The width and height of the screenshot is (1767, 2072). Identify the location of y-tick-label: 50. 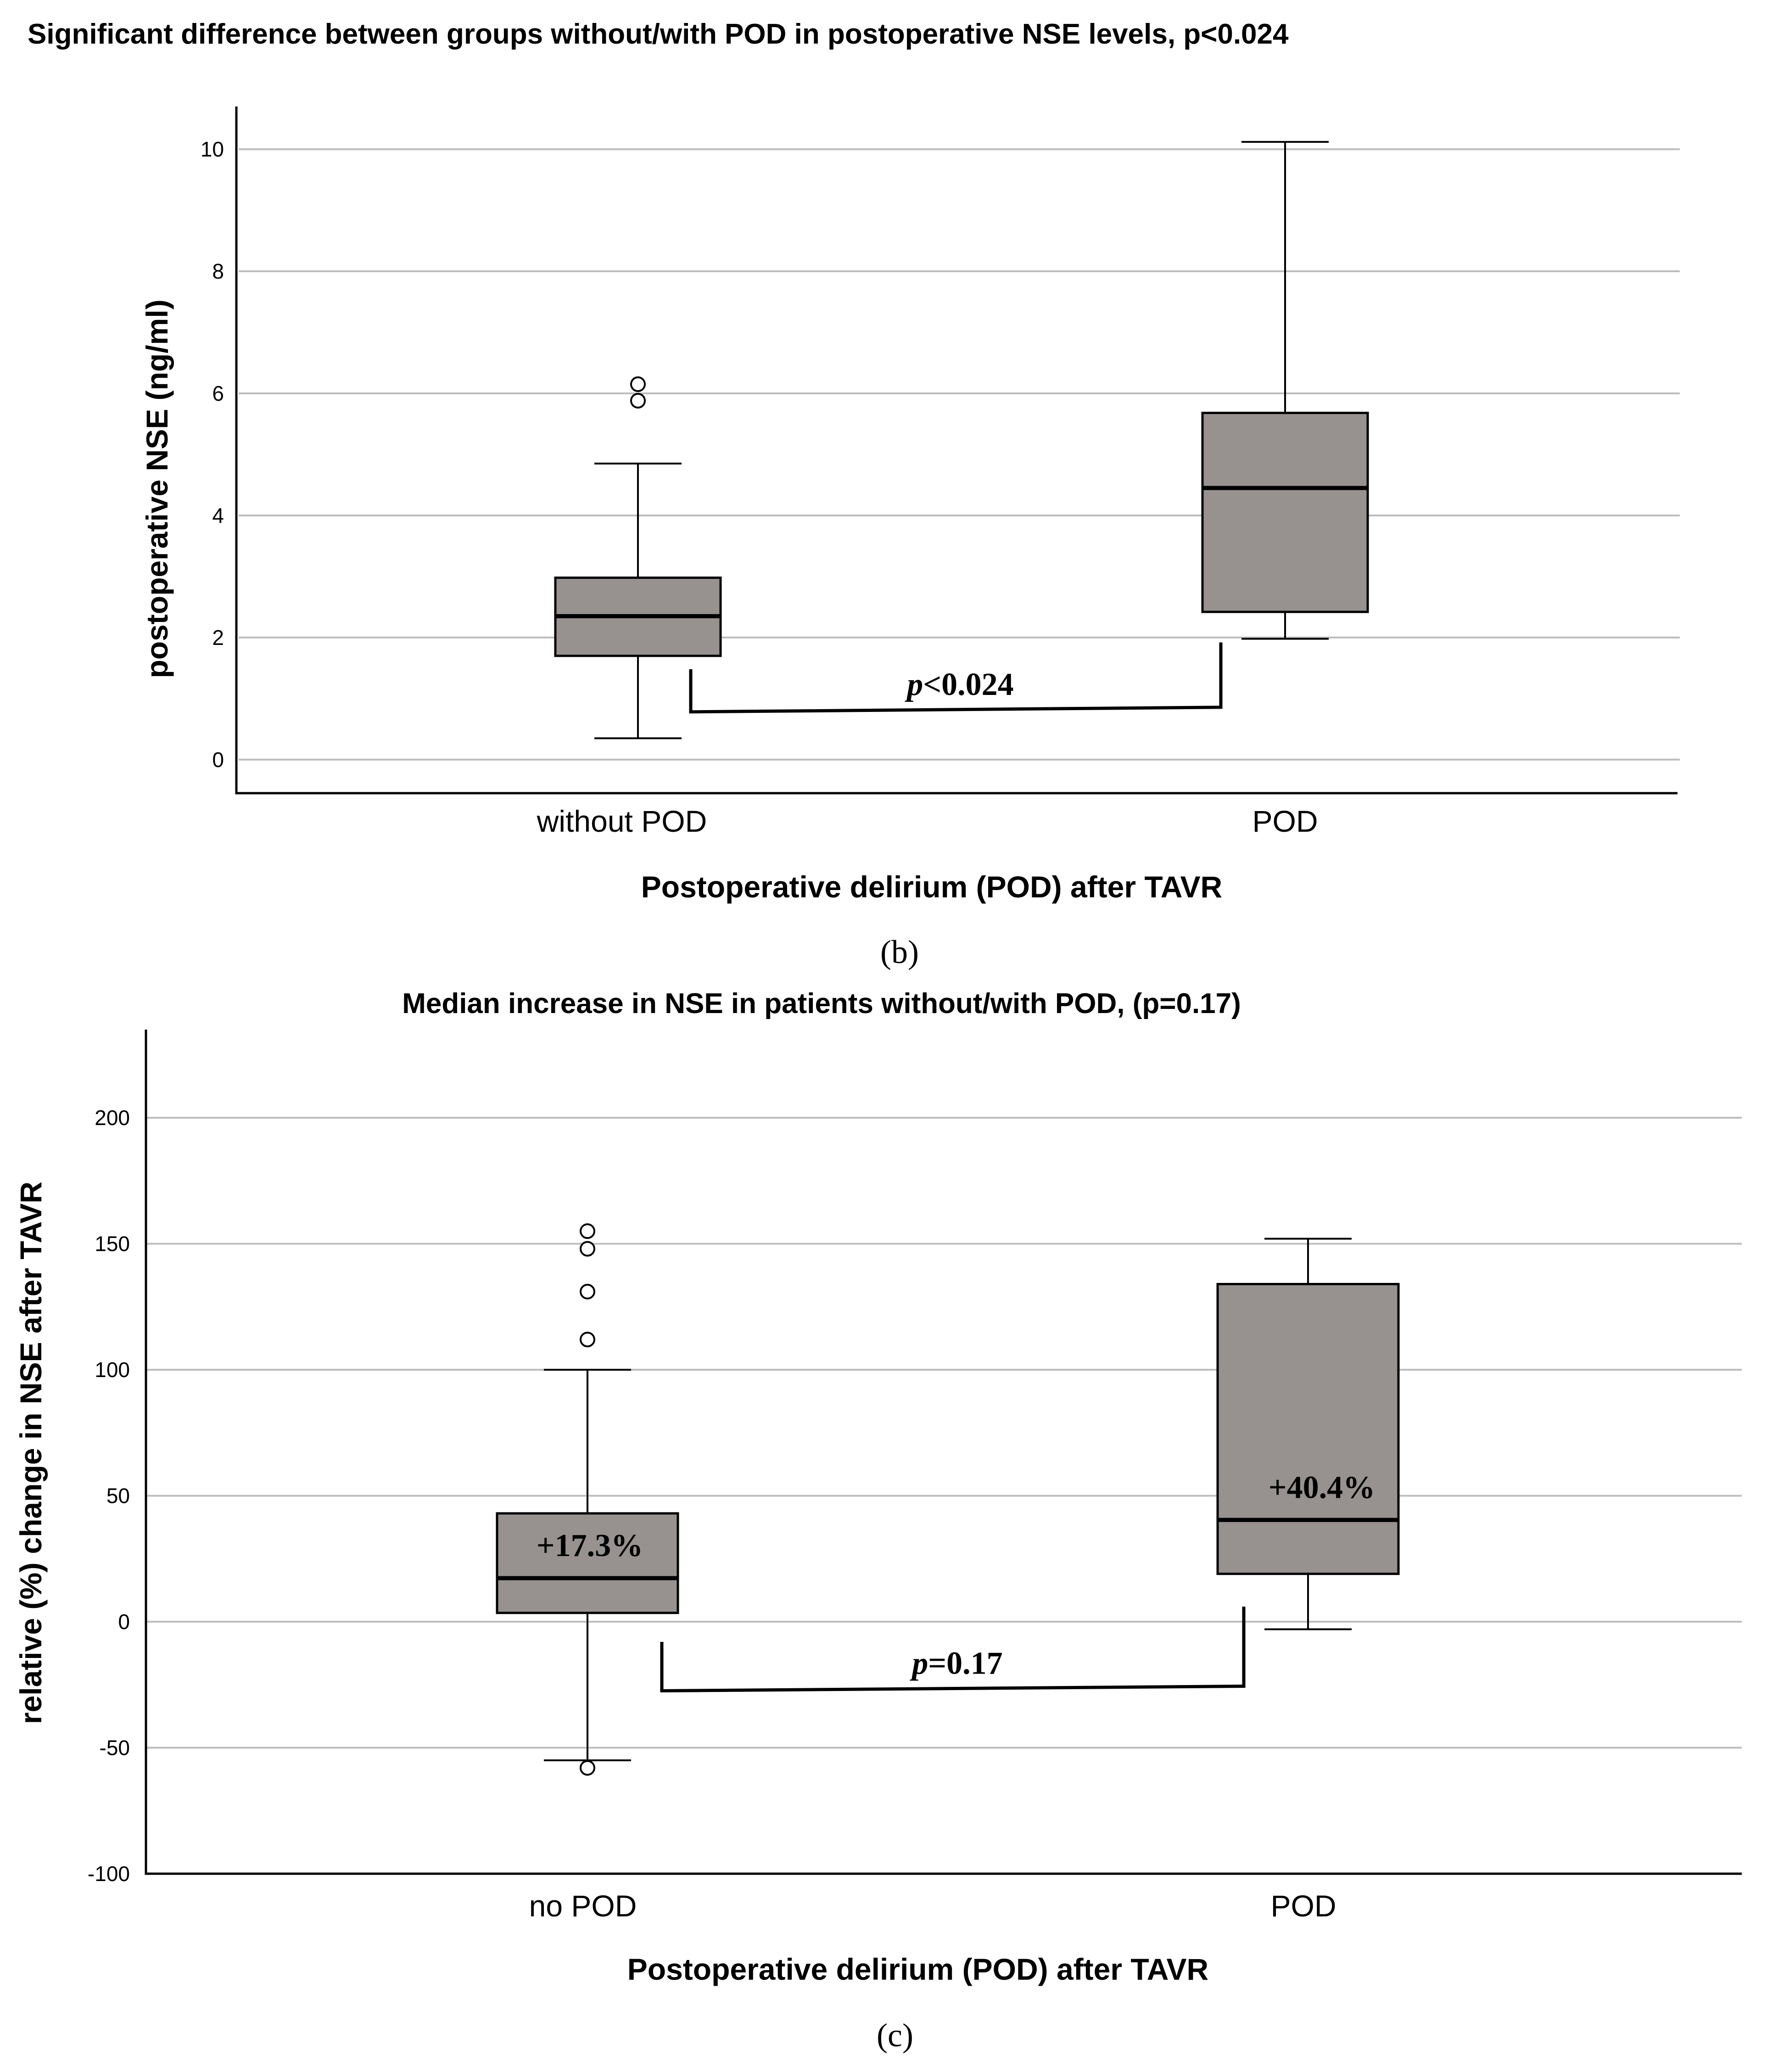
(118, 1496).